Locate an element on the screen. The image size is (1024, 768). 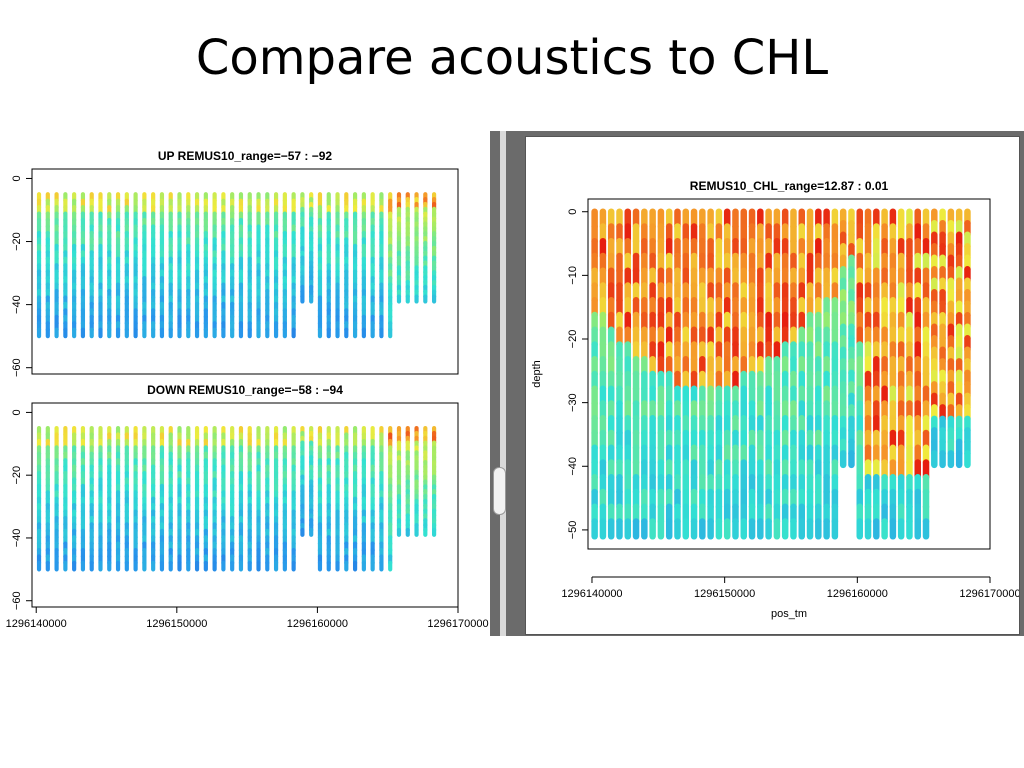
plot-title: REMUS10_CHL_range=12.87 : 0.01 is located at coordinates (789, 186).